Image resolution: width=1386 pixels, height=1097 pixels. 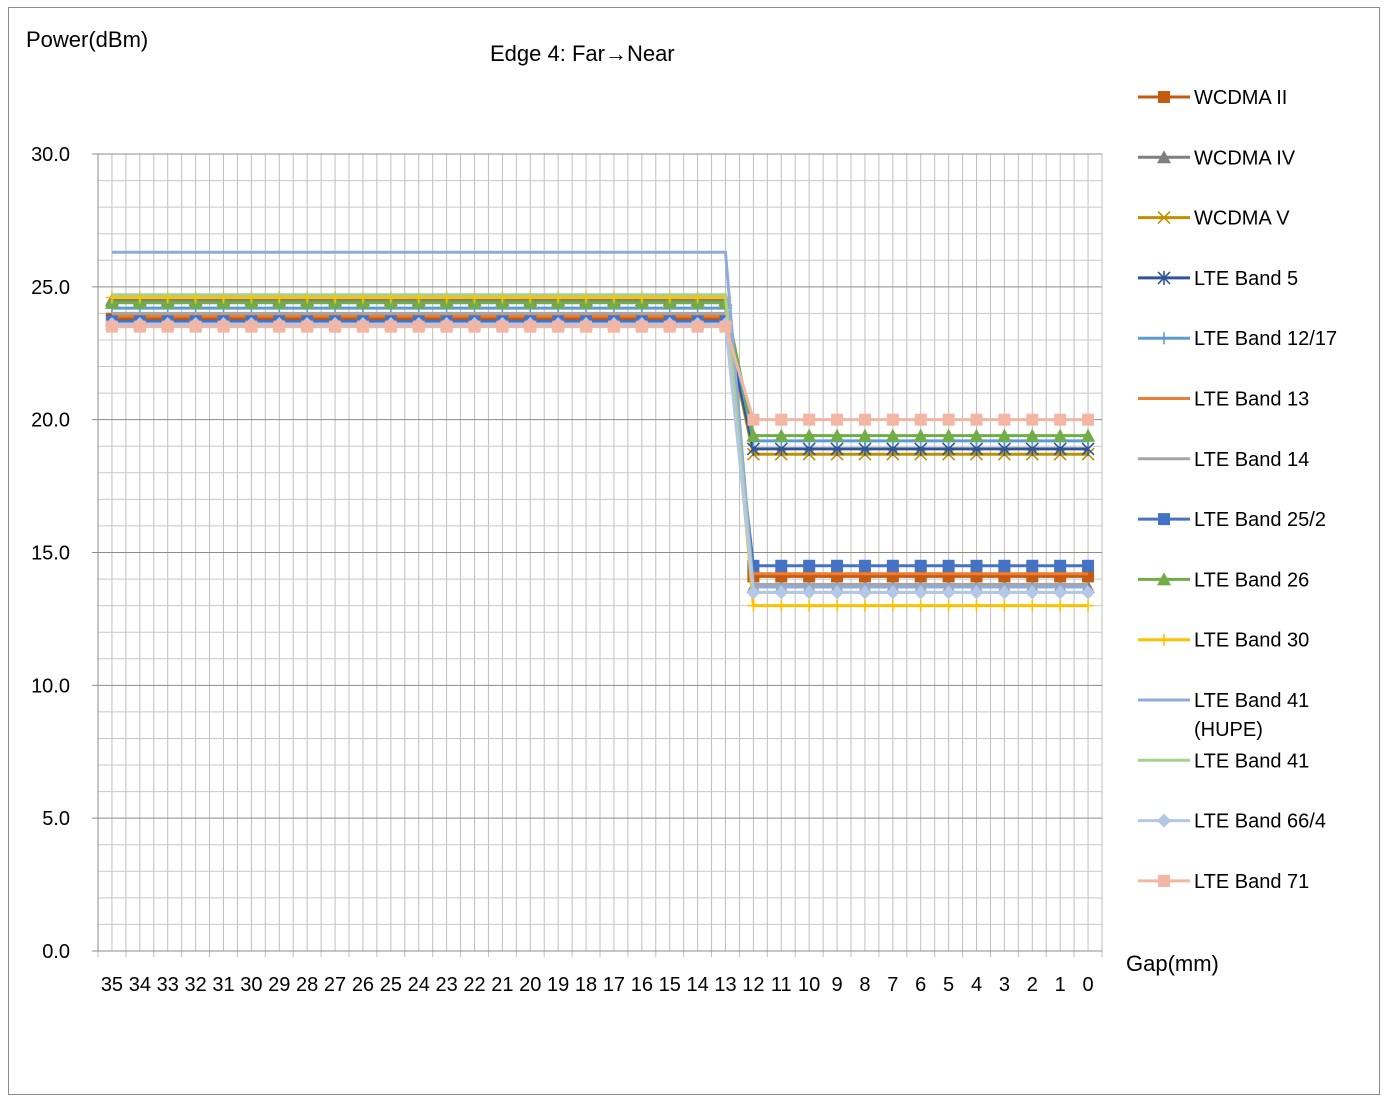 I want to click on legend-item: LTE Band 5, so click(x=1218, y=279).